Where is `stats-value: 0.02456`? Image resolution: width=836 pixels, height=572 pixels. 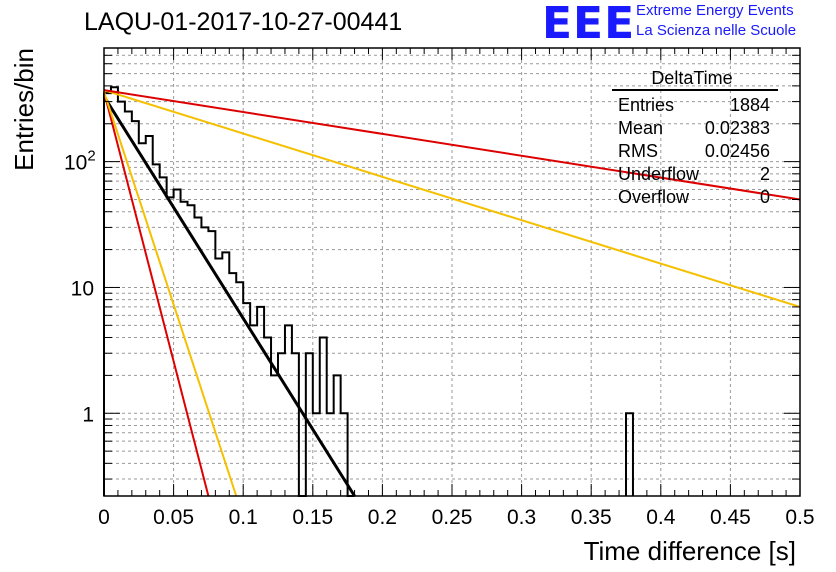 stats-value: 0.02456 is located at coordinates (737, 151).